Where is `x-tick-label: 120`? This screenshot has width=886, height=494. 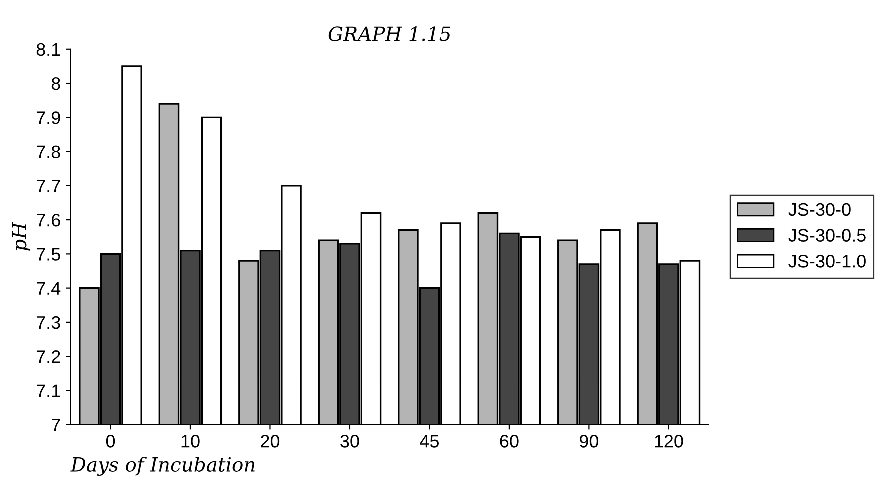 x-tick-label: 120 is located at coordinates (669, 441).